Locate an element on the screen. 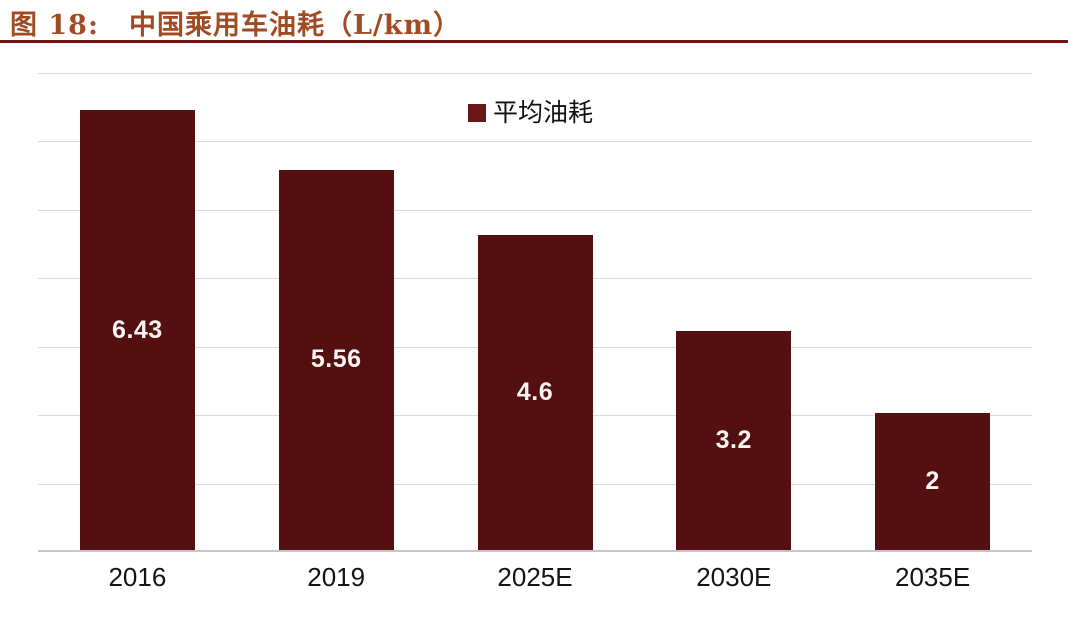 The width and height of the screenshot is (1068, 622). title-divider is located at coordinates (534, 41).